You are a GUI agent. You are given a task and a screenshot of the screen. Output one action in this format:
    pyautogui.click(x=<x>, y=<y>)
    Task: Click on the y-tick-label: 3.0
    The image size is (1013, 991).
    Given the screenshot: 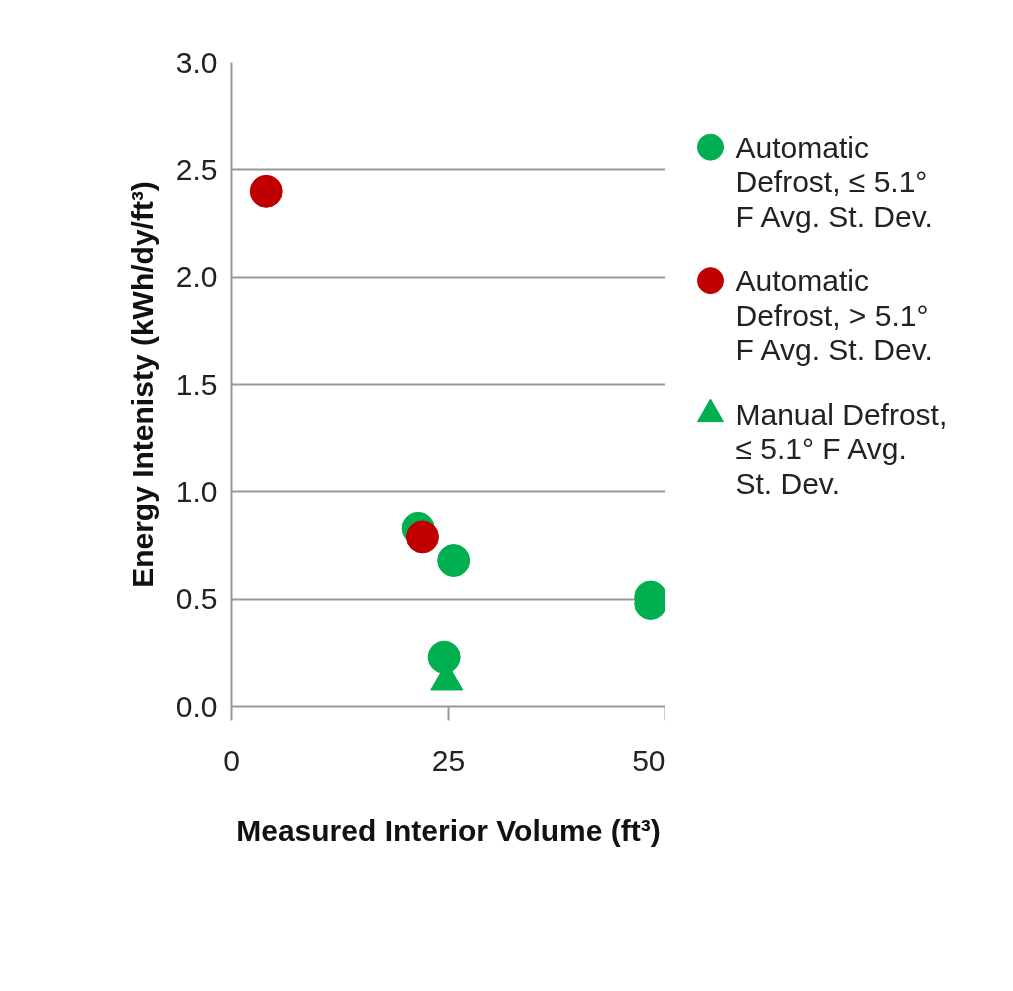 What is the action you would take?
    pyautogui.click(x=196, y=62)
    